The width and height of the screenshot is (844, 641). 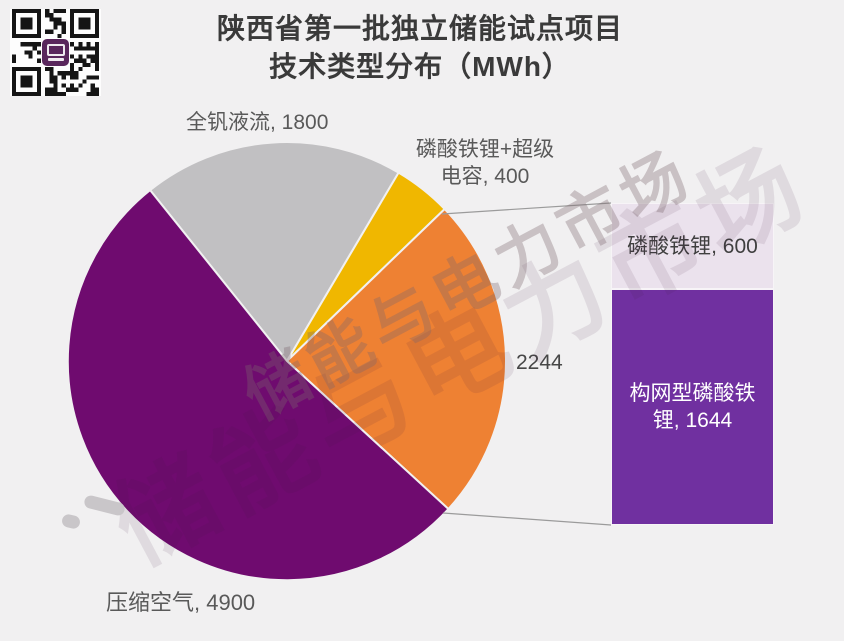 What do you see at coordinates (693, 407) in the screenshot?
I see `bar-segment-grid-forming-lfp-label: 构网型磷酸铁 锂, 1644` at bounding box center [693, 407].